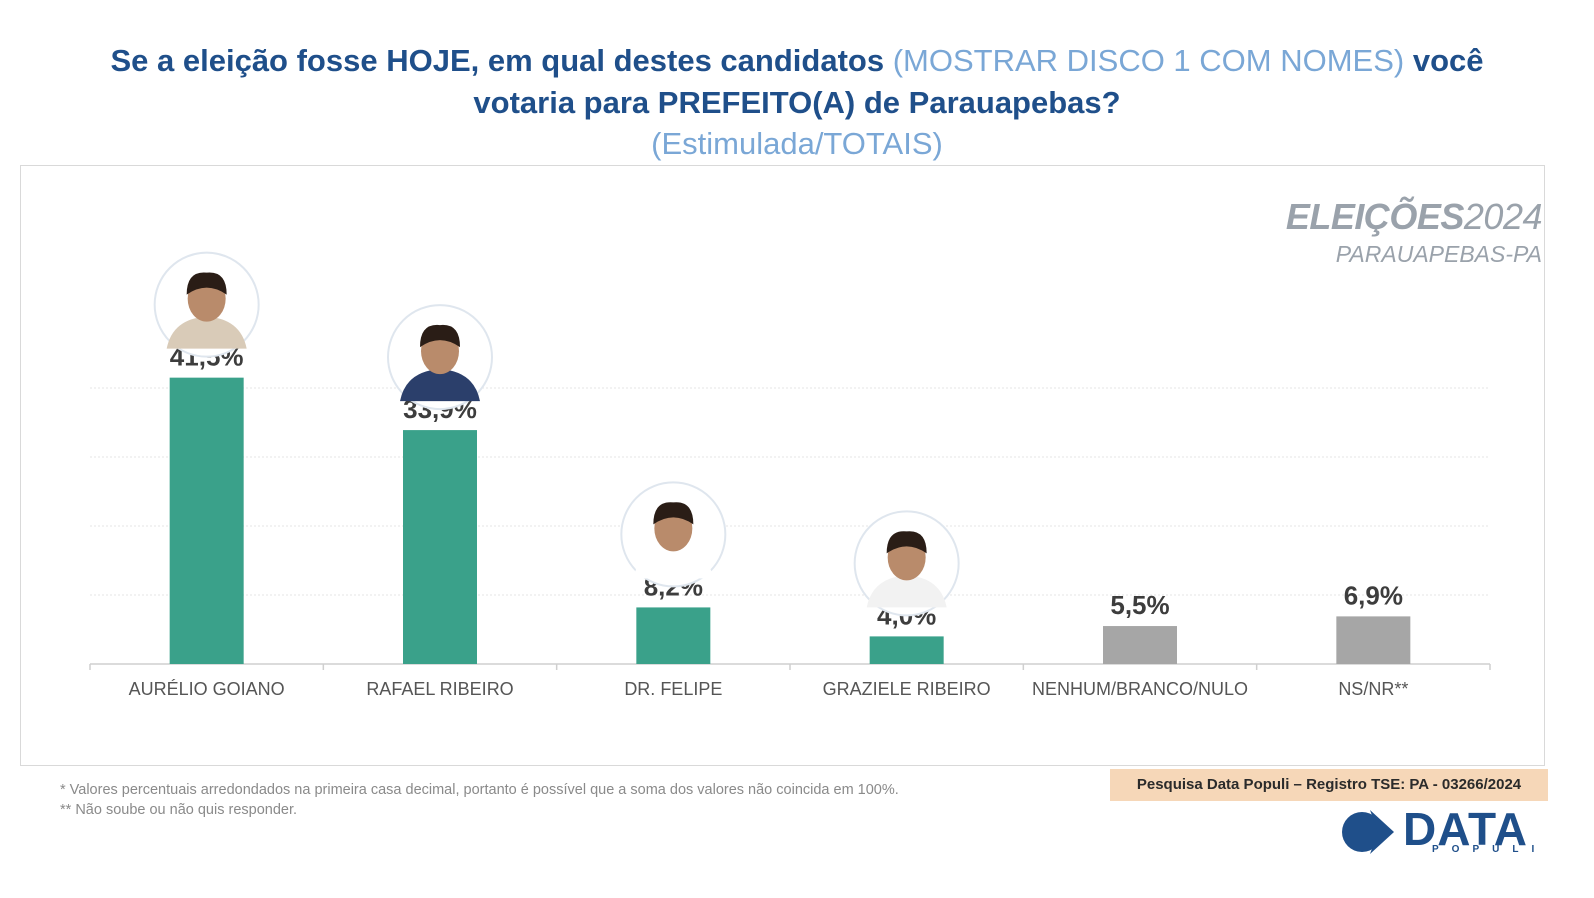 This screenshot has width=1594, height=898. I want to click on category-label: RAFAEL RIBEIRO, so click(439, 689).